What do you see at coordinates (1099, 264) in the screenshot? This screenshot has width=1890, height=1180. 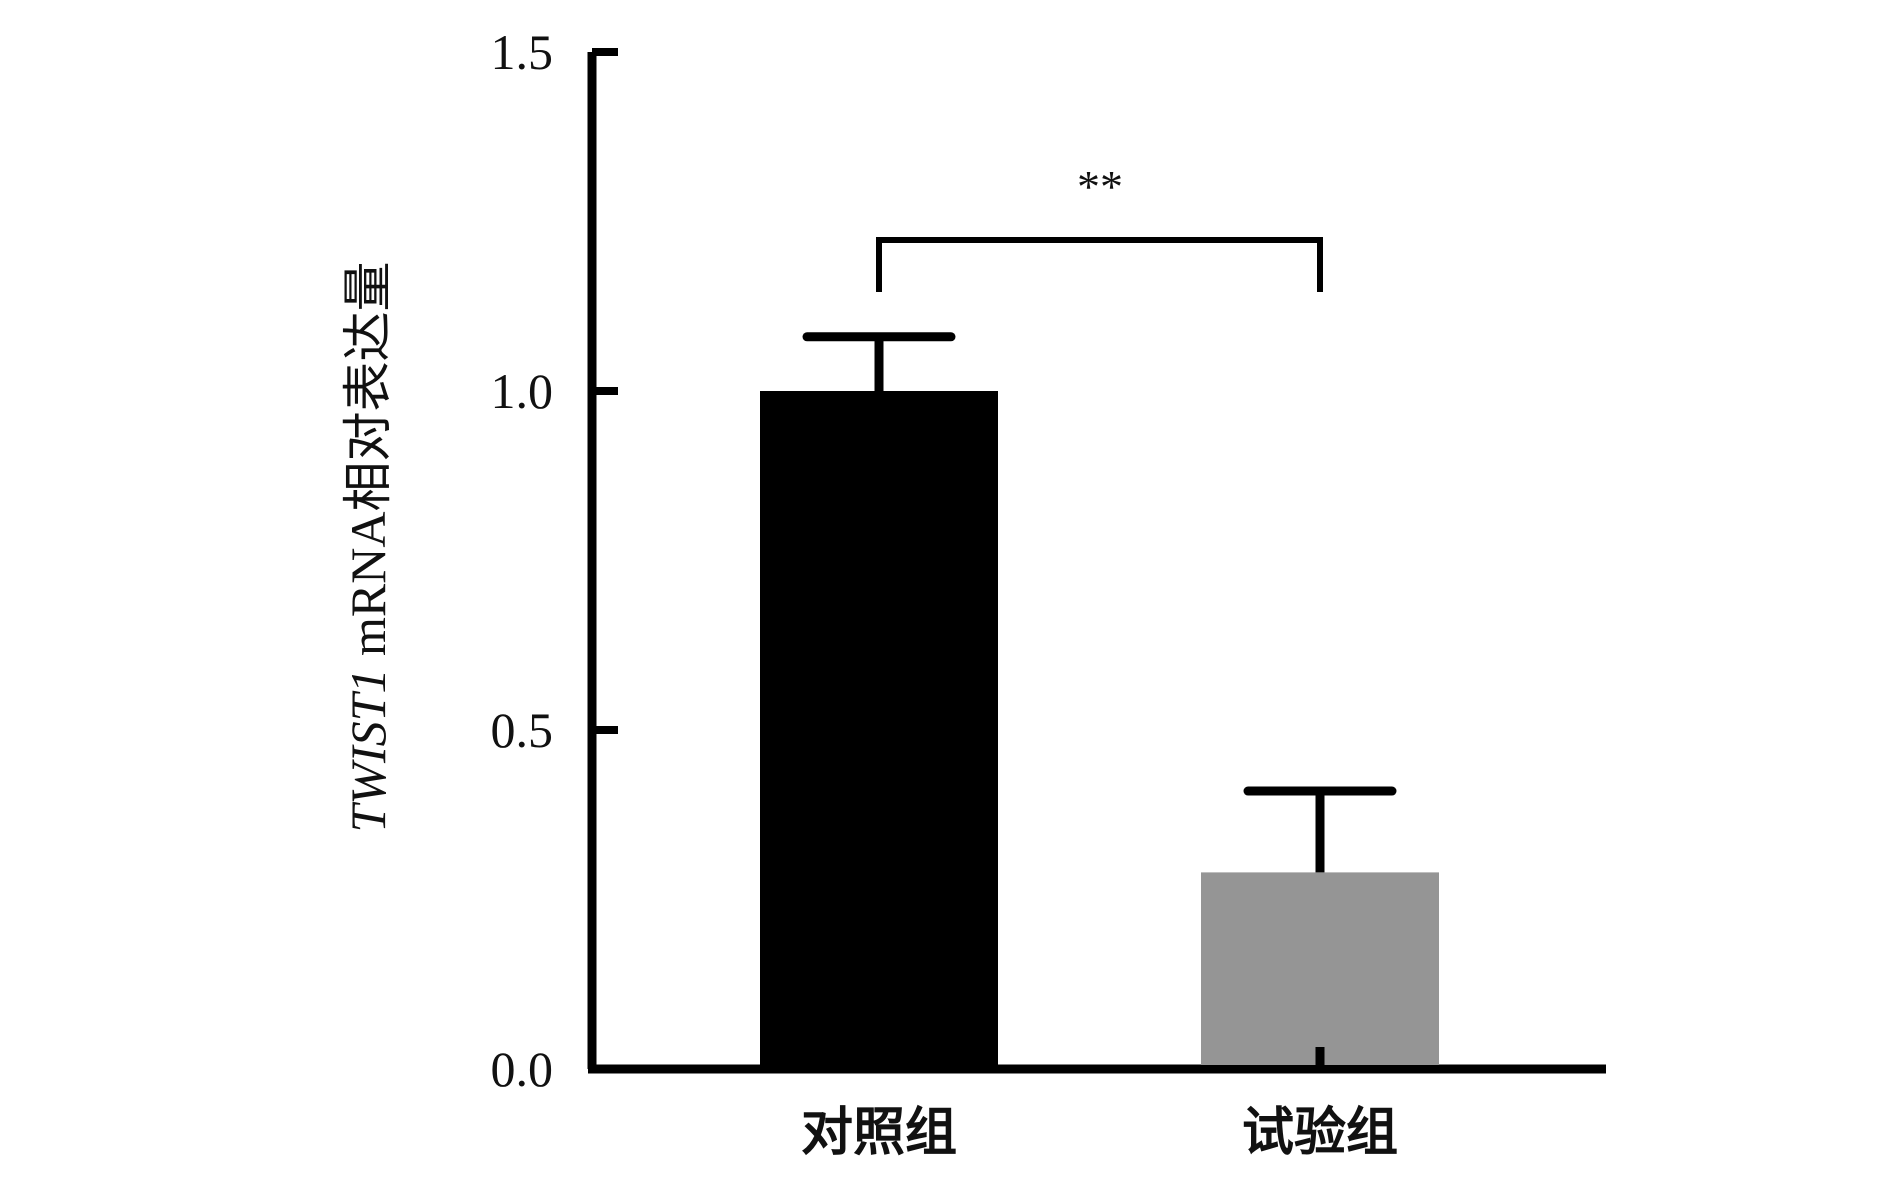 I see `bracket-line` at bounding box center [1099, 264].